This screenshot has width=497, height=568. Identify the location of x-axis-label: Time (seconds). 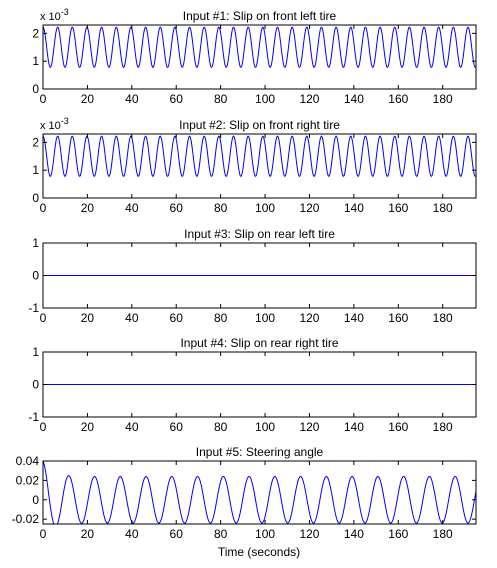
(259, 552).